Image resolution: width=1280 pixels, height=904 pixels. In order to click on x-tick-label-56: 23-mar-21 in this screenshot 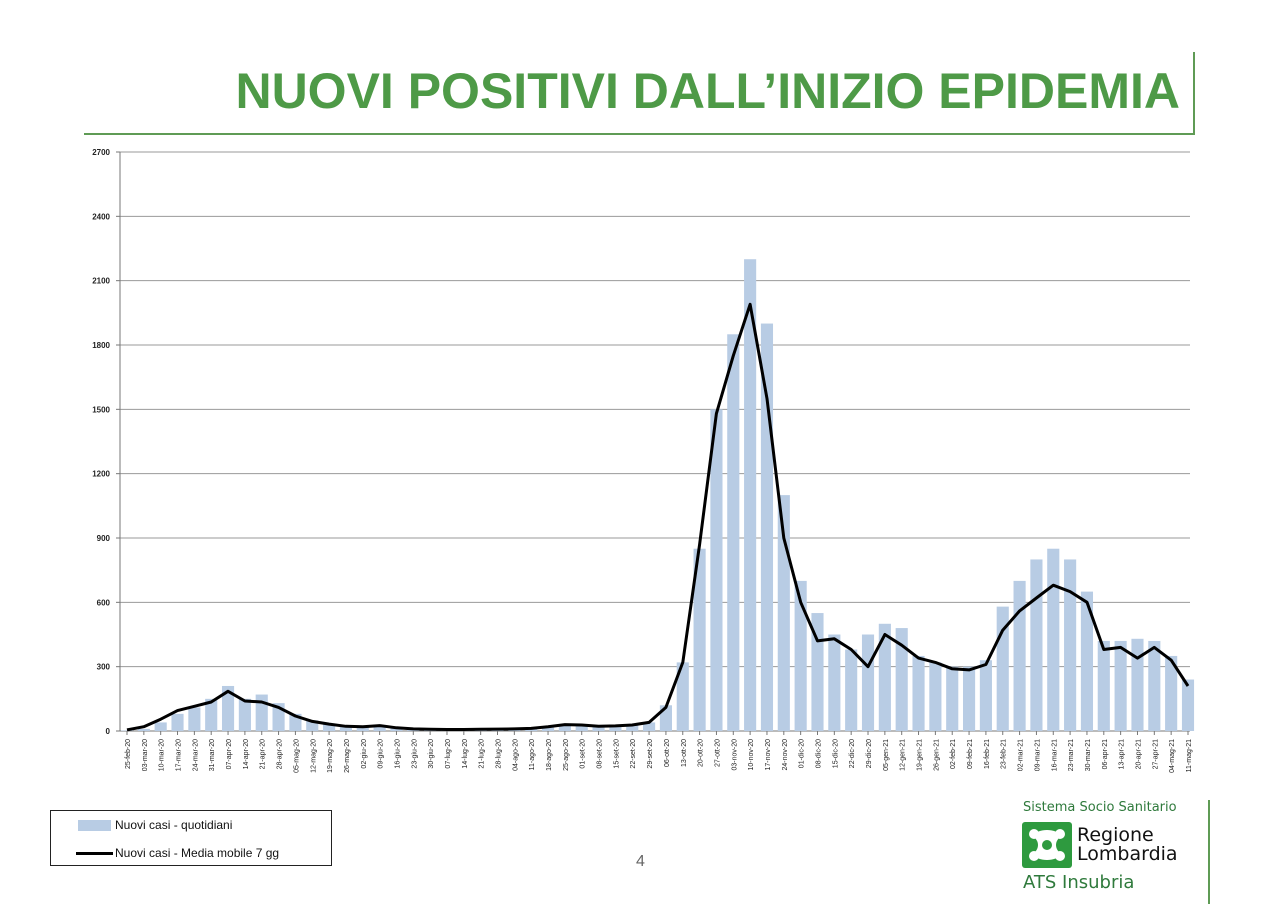, I will do `click(1071, 755)`.